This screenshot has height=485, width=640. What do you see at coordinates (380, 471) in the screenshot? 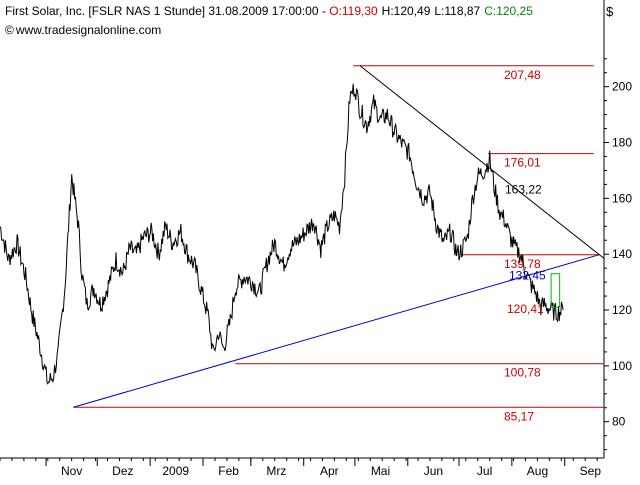
I see `x-tick-label: Mai` at bounding box center [380, 471].